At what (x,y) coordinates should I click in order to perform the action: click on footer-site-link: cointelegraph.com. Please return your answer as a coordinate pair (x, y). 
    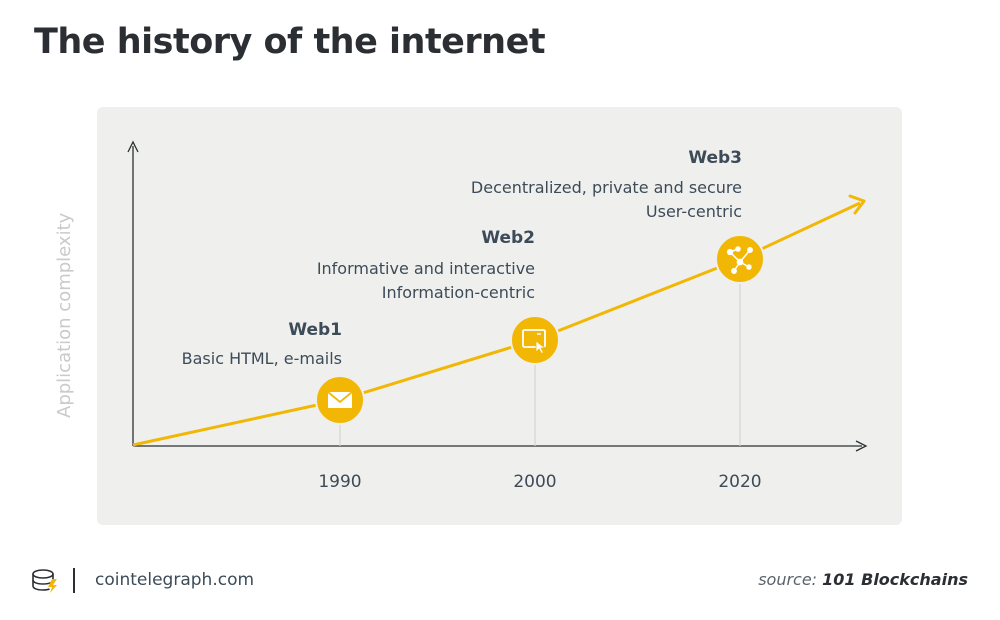
    Looking at the image, I should click on (175, 580).